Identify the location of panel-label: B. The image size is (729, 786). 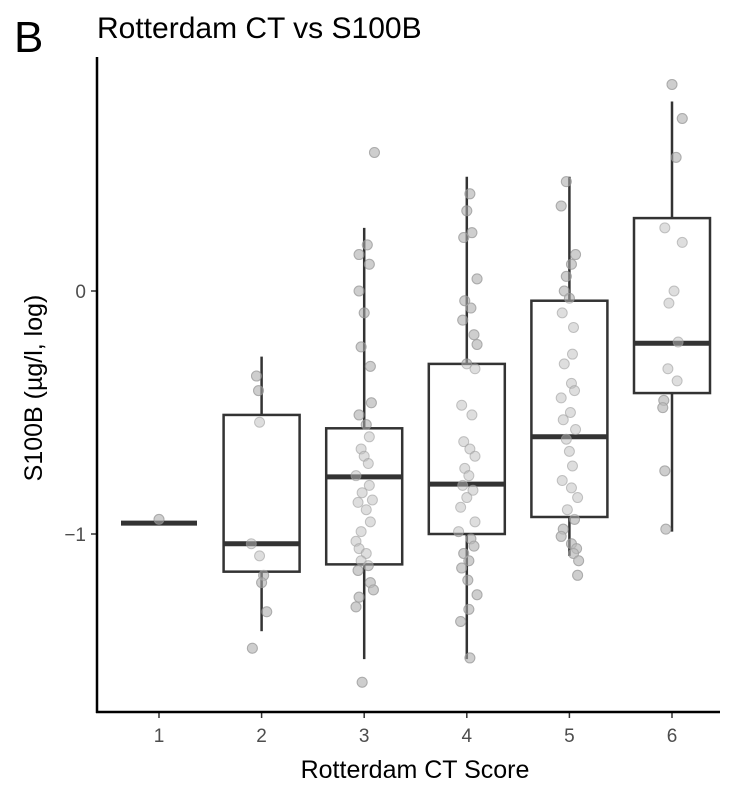
(28, 37).